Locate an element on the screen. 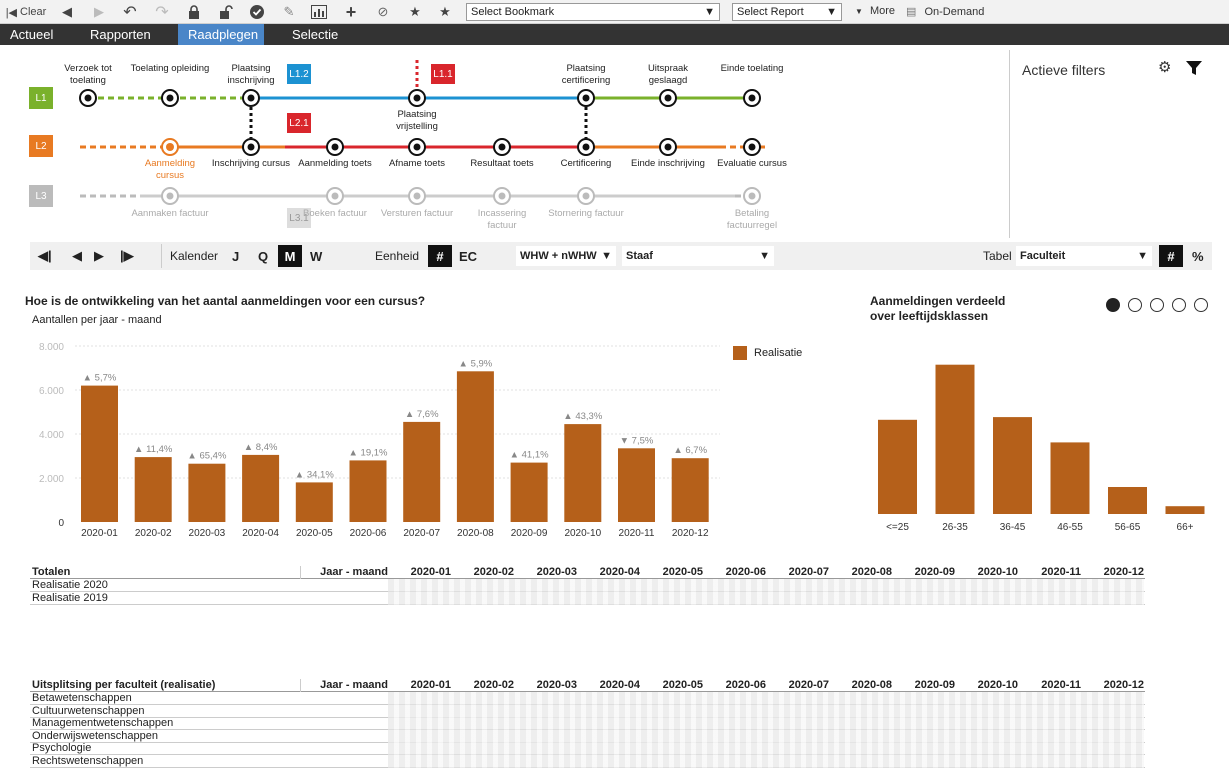 The height and width of the screenshot is (784, 1229). last-period-icon: |▶ is located at coordinates (127, 255).